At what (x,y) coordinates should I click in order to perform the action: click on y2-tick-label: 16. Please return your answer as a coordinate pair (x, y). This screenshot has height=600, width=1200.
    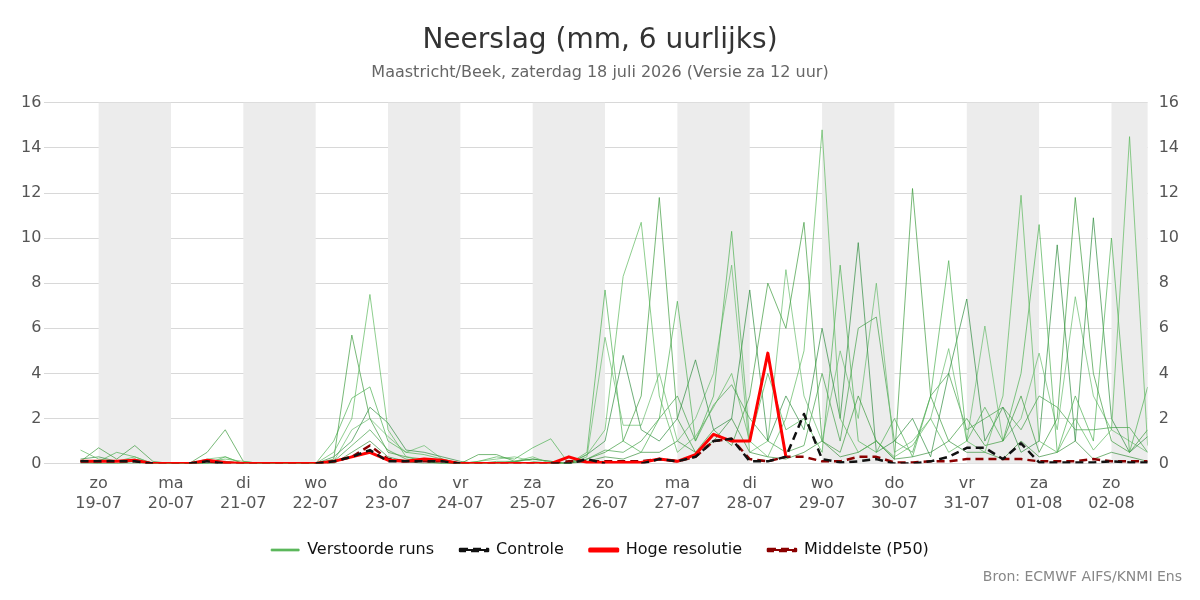
    Looking at the image, I should click on (1168, 101).